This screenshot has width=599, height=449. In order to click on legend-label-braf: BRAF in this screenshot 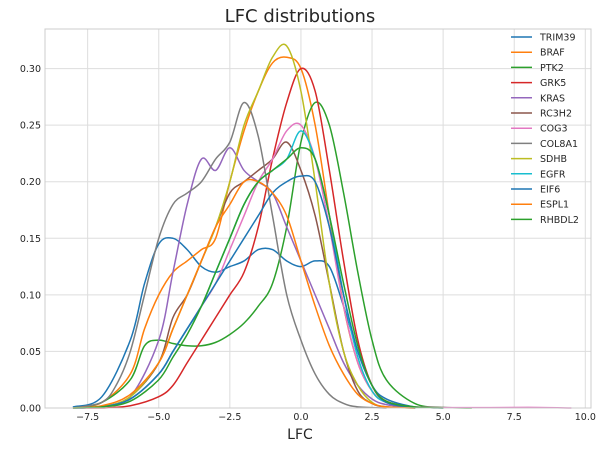, I will do `click(552, 53)`.